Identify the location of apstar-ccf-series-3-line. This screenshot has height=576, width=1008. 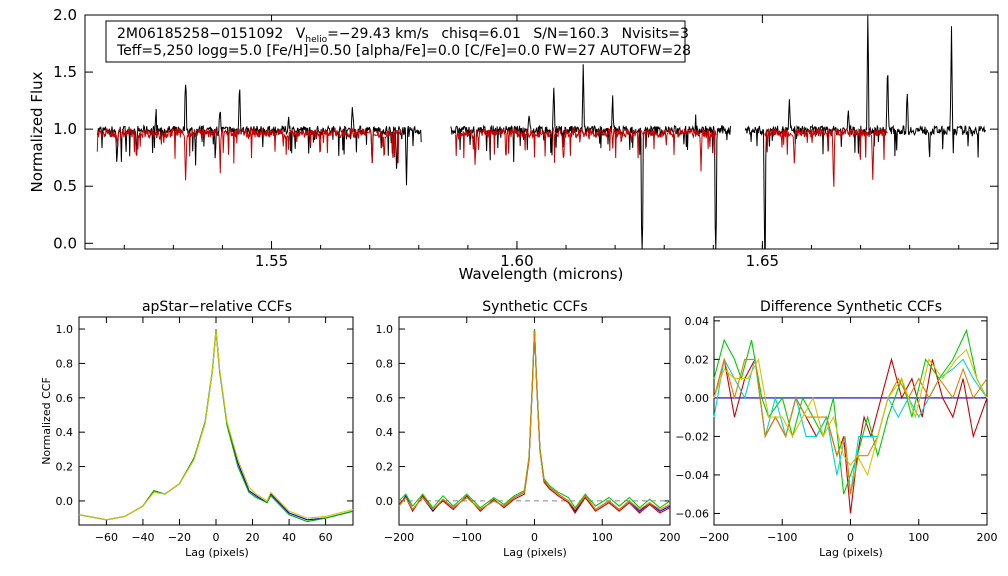
(216, 425).